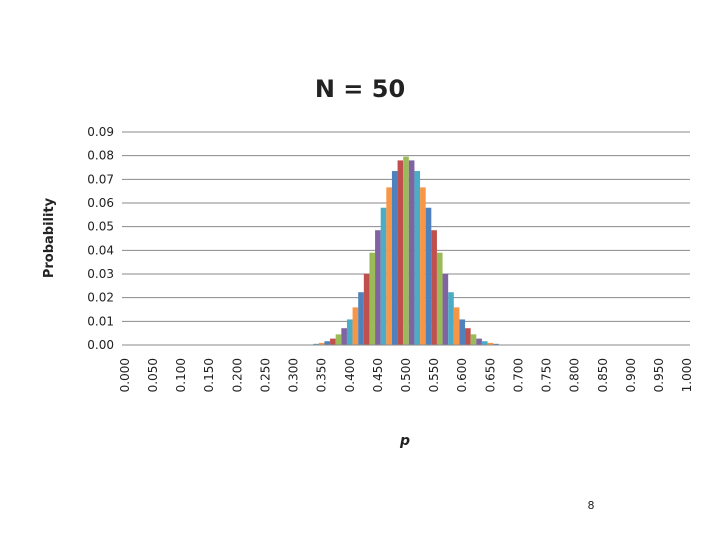  What do you see at coordinates (181, 375) in the screenshot?
I see `x-tick-label: 0.100` at bounding box center [181, 375].